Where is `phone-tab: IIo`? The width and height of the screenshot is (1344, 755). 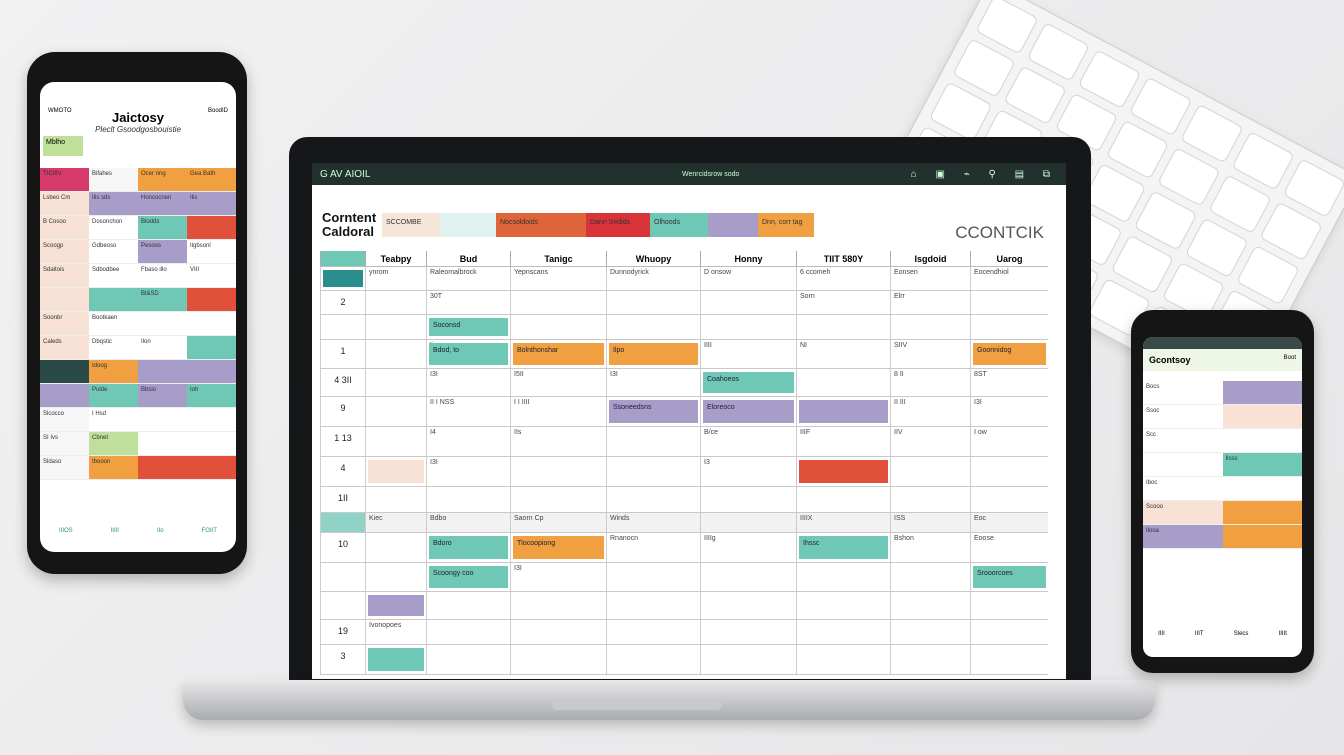 phone-tab: IIo is located at coordinates (160, 531).